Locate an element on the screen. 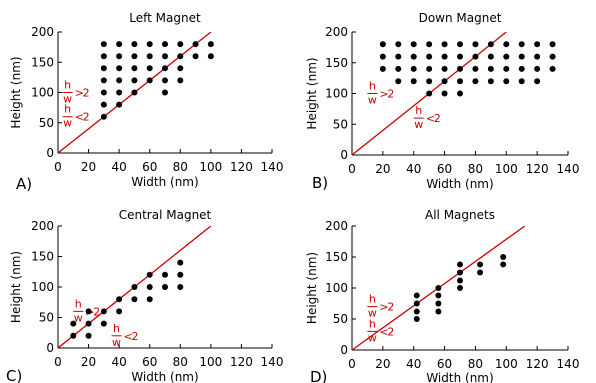 The width and height of the screenshot is (596, 383). chart-title: Central Magnet is located at coordinates (165, 215).